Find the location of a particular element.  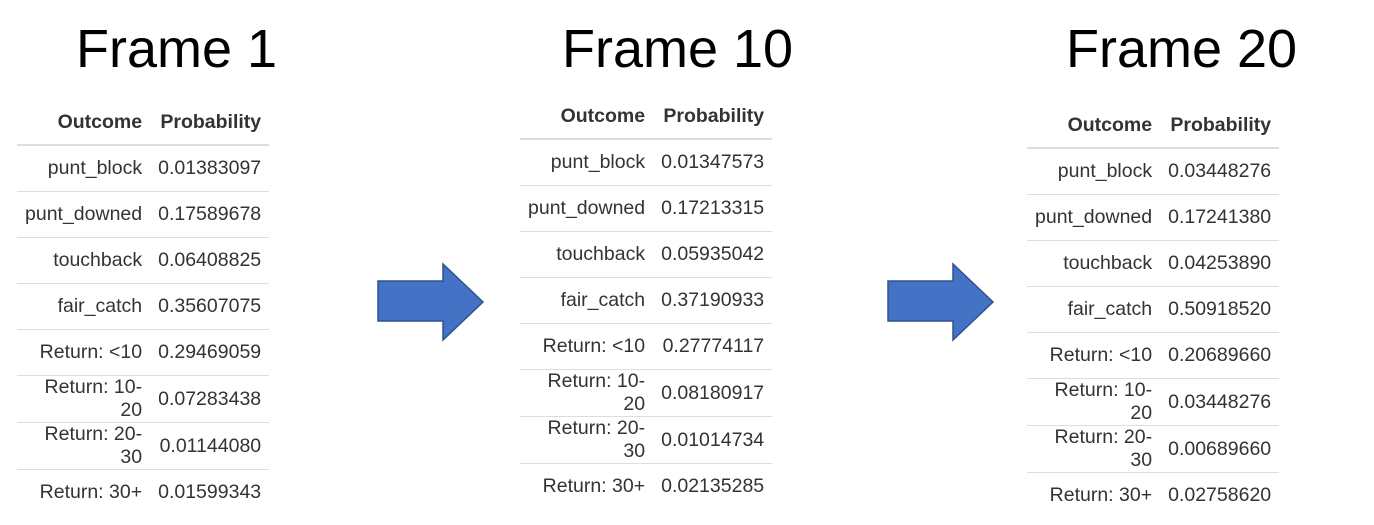

probability-cell: 0.05935042 is located at coordinates (713, 254).